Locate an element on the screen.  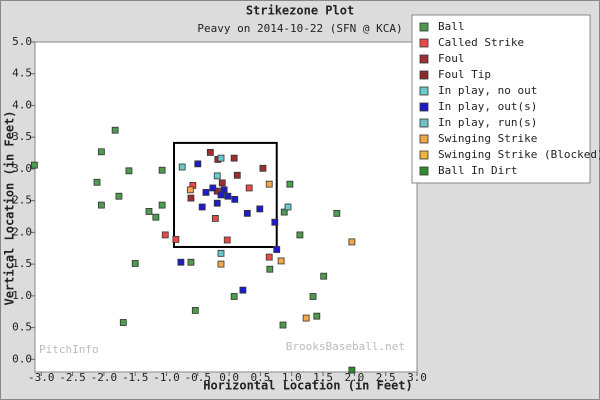
y-tick-label: 4.5 is located at coordinates (22, 73).